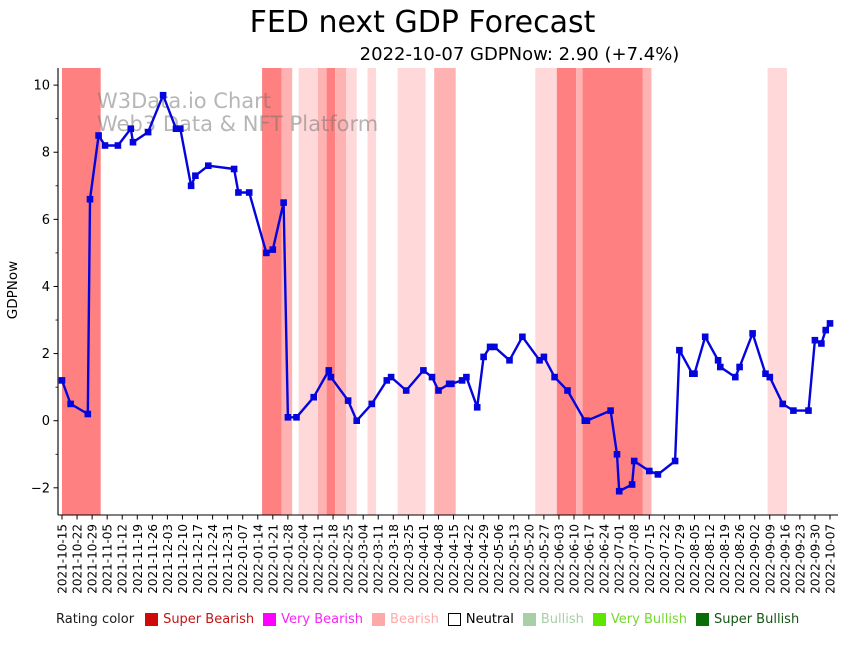  I want to click on x-tick-label: 2022-04-01, so click(424, 559).